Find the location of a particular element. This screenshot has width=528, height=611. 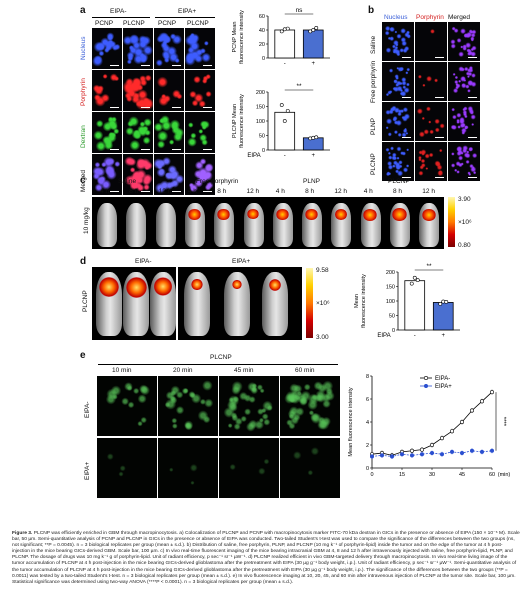

panel-d-group-minus: EIPA- is located at coordinates (143, 261).